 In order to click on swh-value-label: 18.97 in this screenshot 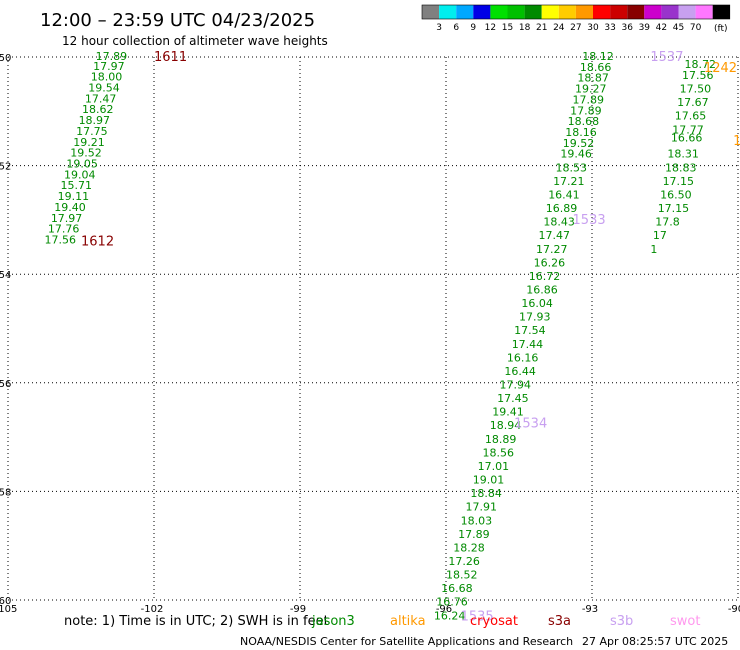, I will do `click(95, 120)`.